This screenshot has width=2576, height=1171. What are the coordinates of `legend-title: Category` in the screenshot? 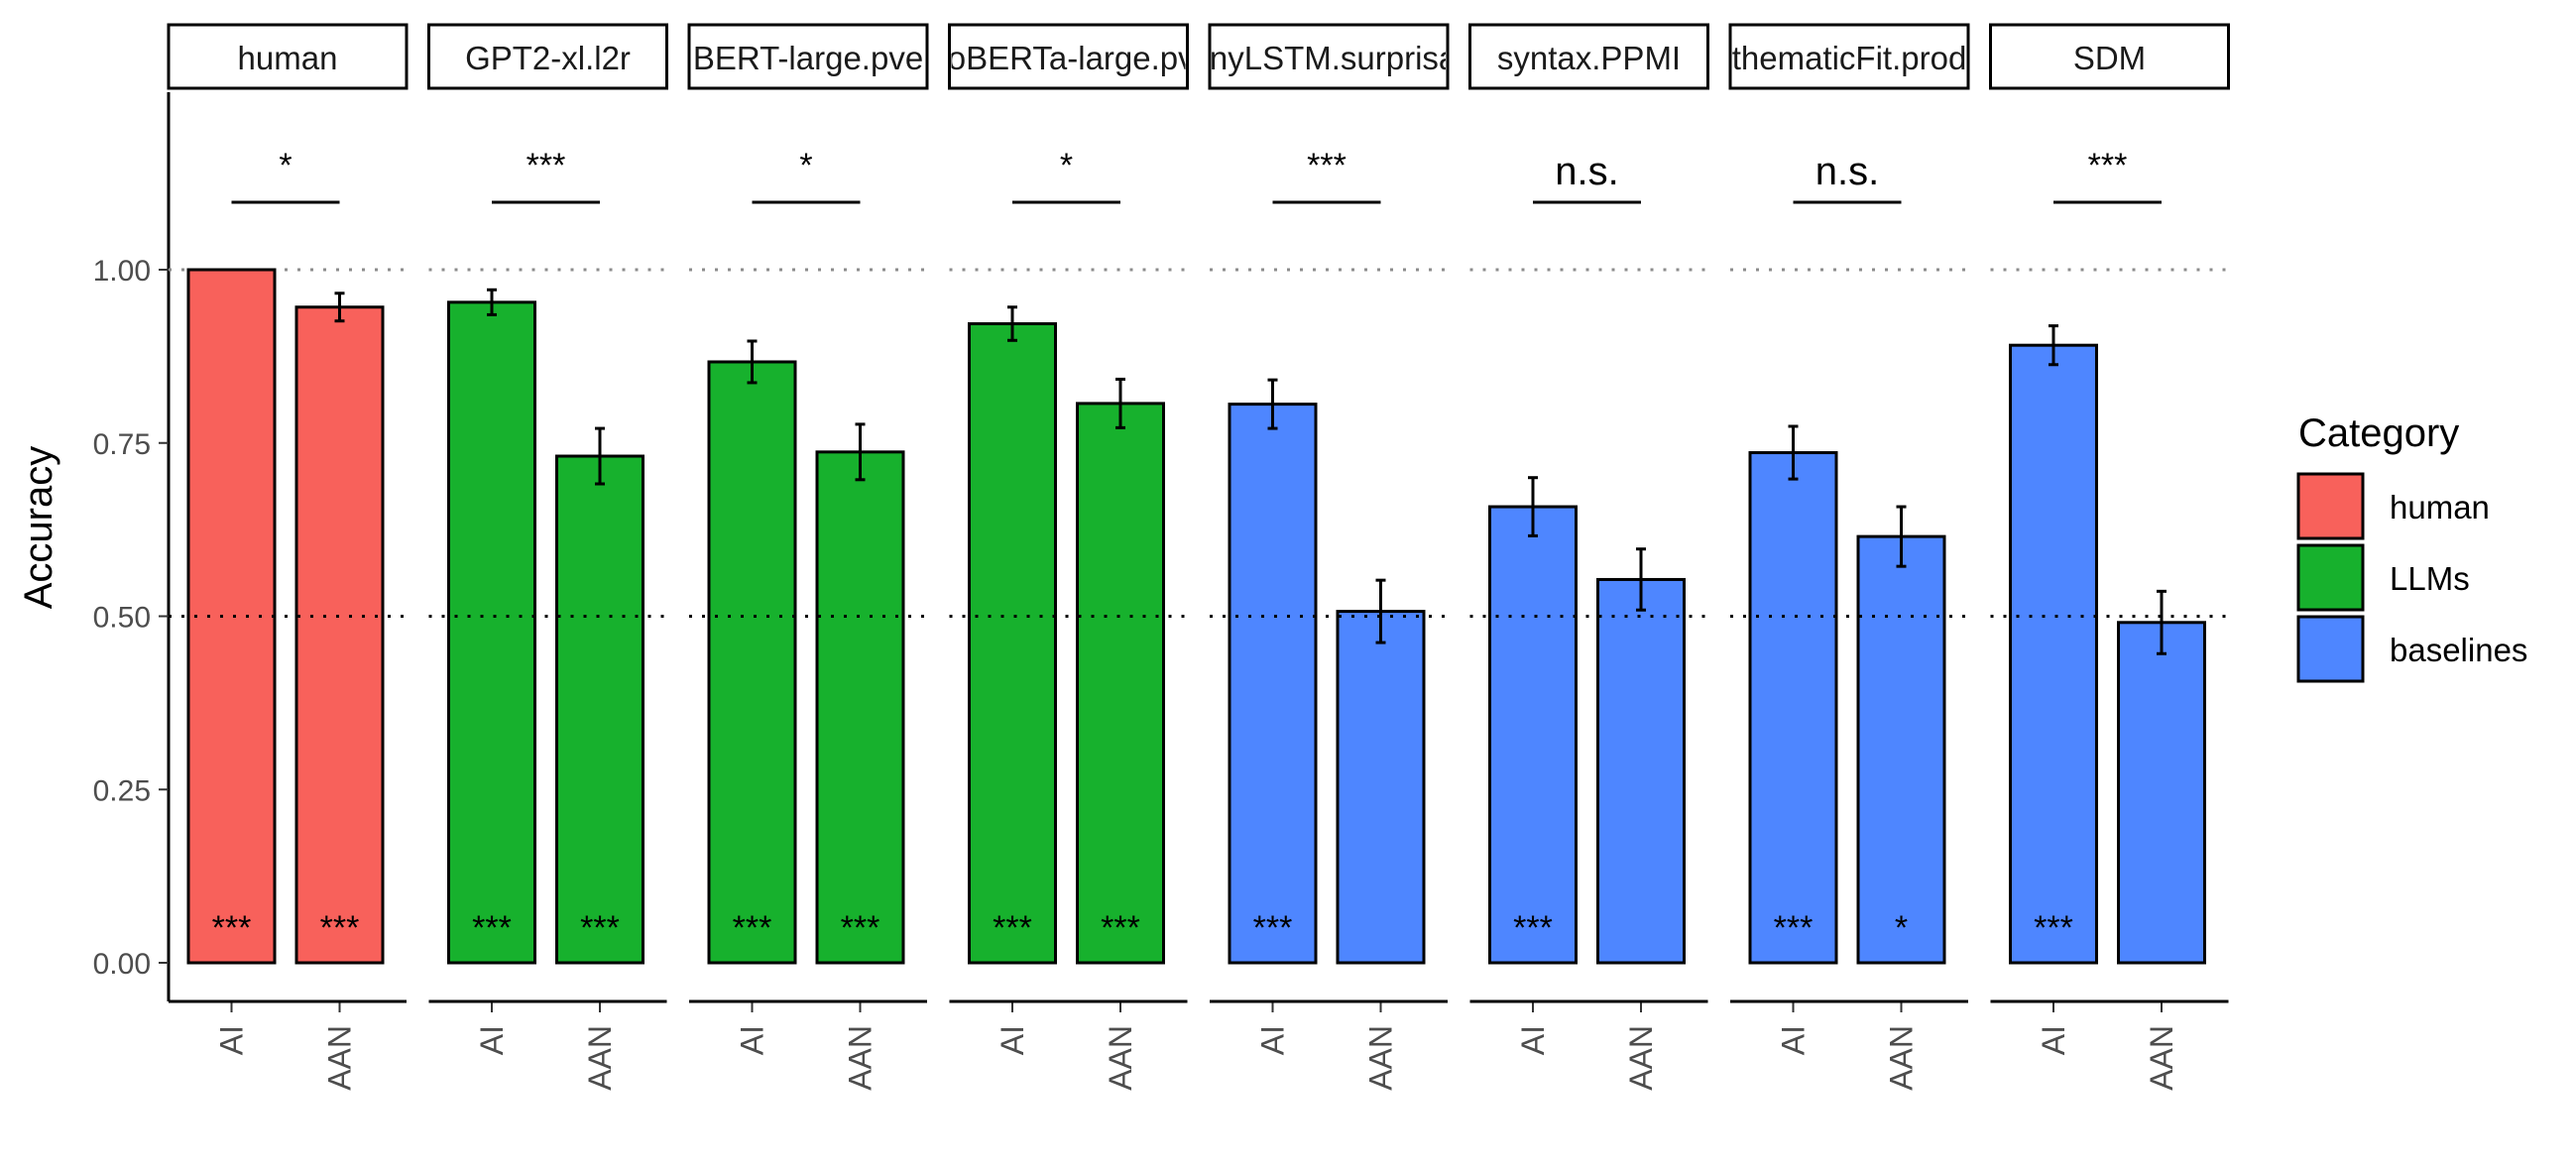 It's located at (2379, 433).